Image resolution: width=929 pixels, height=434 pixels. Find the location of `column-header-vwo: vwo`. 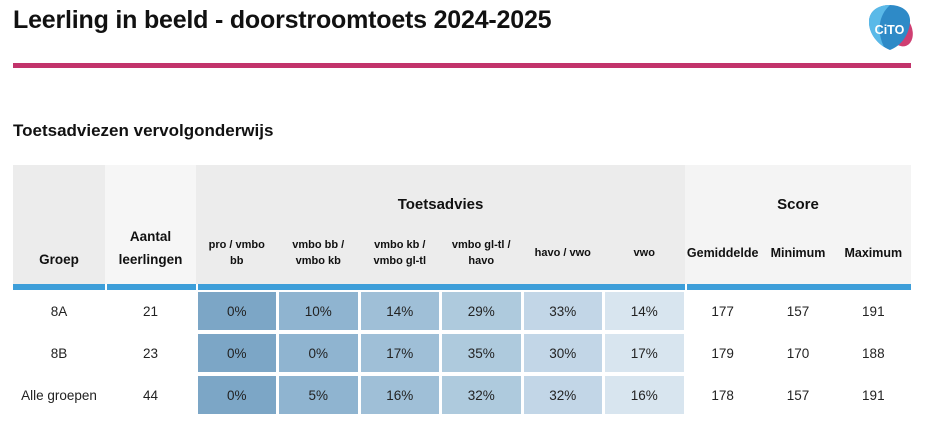

column-header-vwo: vwo is located at coordinates (644, 252).